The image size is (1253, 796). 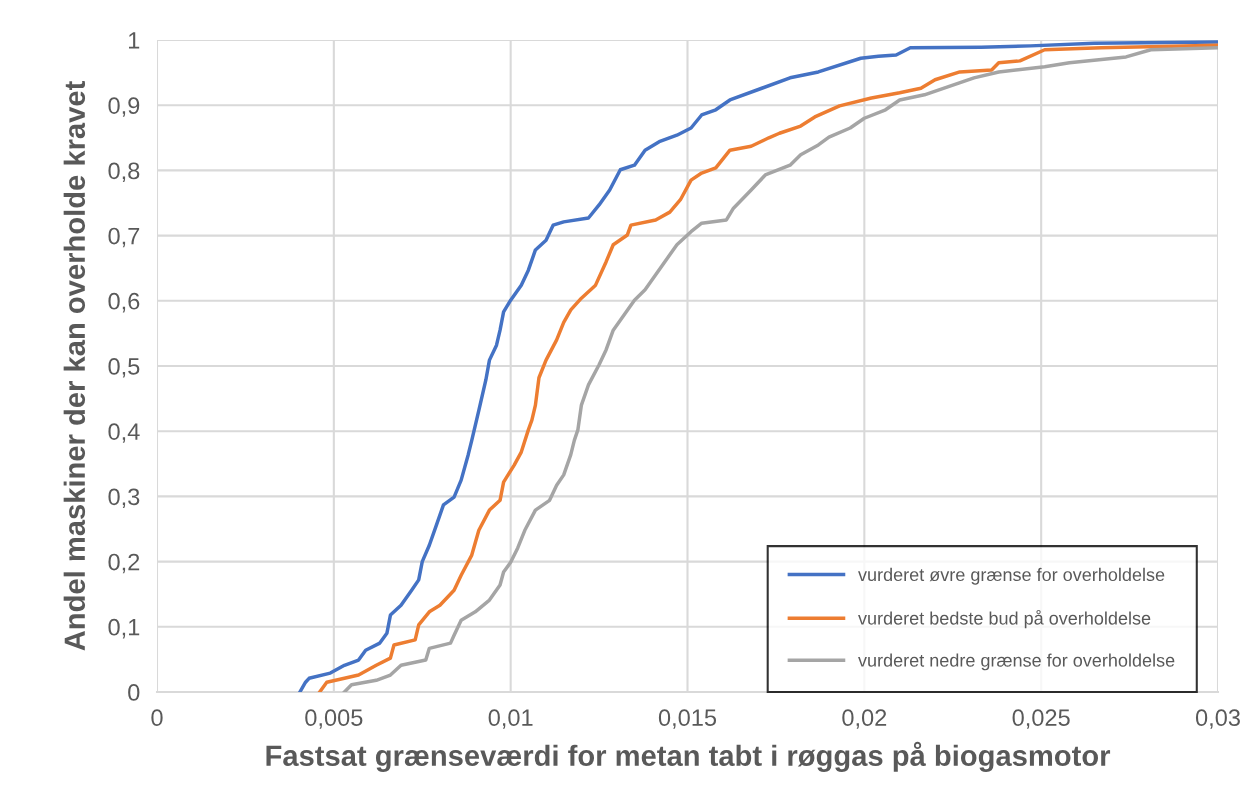 What do you see at coordinates (688, 756) in the screenshot?
I see `x-axis-title: Fastsat grænseværdi for metan tabt i røggas på biogasmotor` at bounding box center [688, 756].